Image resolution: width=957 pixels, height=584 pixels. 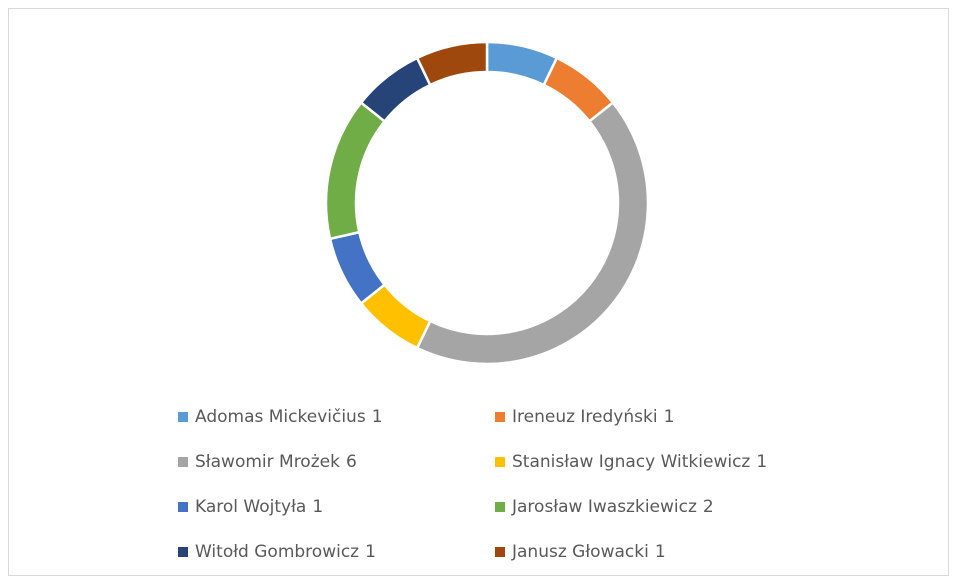 I want to click on legend-name: Stanisław Ignacy Witkiewicz, so click(x=631, y=462).